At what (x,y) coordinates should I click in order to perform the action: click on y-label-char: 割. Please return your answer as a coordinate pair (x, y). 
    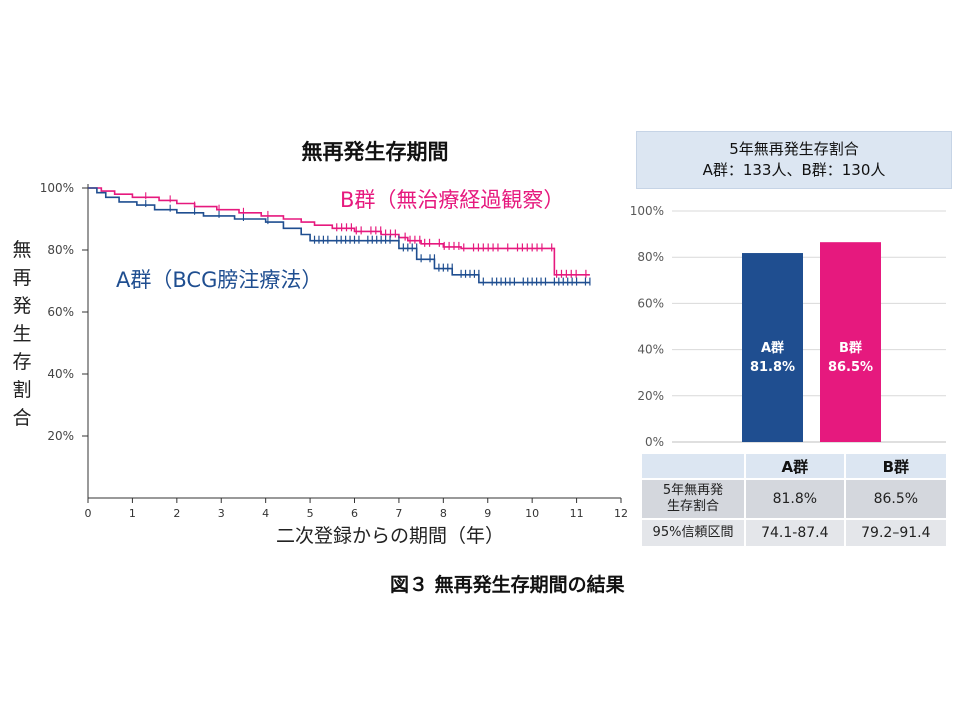
    Looking at the image, I should click on (22, 390).